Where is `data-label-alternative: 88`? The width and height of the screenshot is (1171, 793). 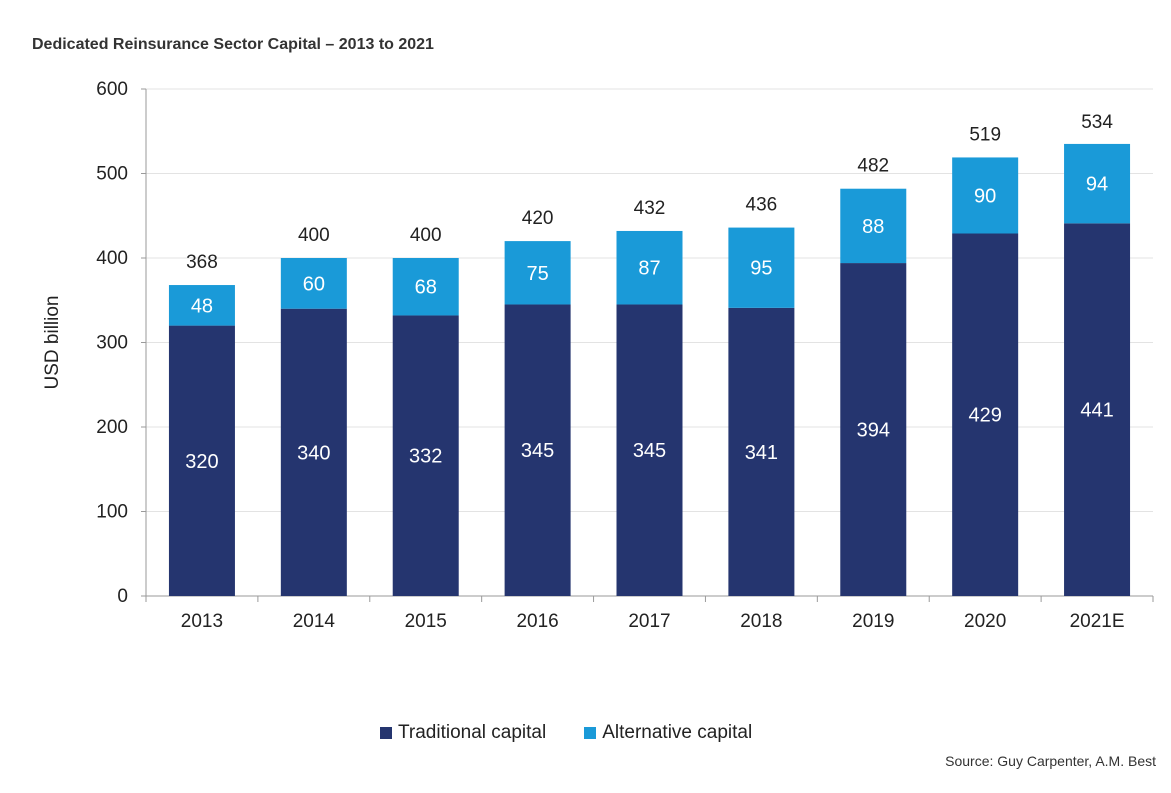 data-label-alternative: 88 is located at coordinates (873, 227).